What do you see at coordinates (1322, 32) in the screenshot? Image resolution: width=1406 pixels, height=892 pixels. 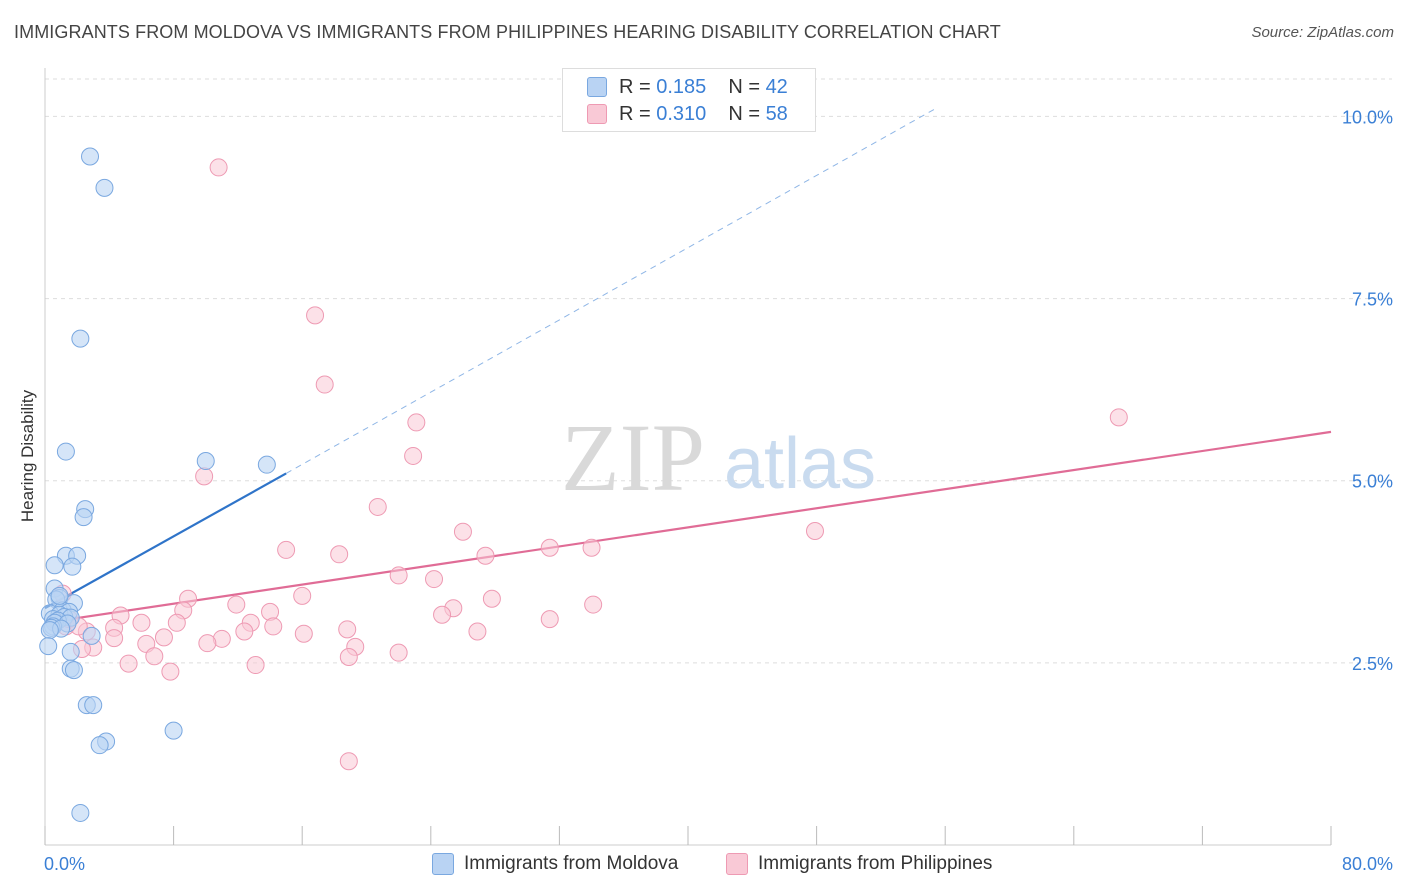 I see `source-label: Source: ZipAtlas.com` at bounding box center [1322, 32].